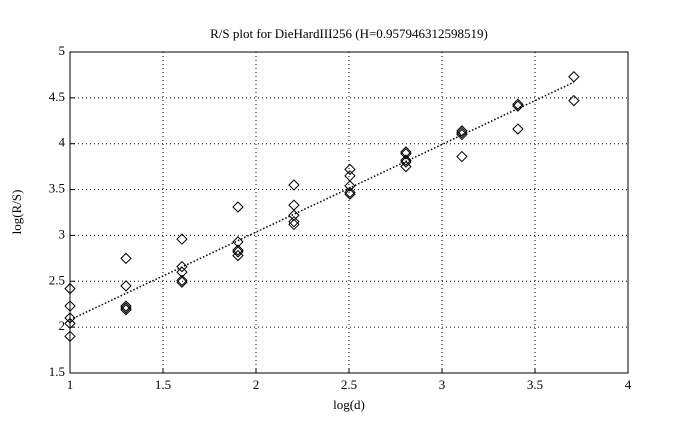  I want to click on x-axis-label: log(d), so click(349, 404).